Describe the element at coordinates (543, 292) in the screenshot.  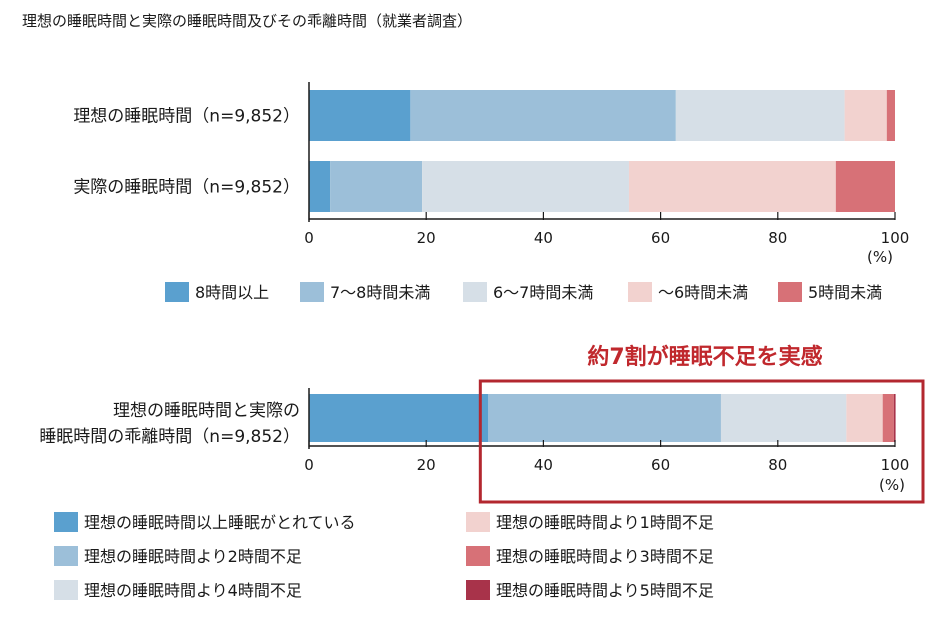
I see `legend-label-c1-2: 6～7時間未満` at that location.